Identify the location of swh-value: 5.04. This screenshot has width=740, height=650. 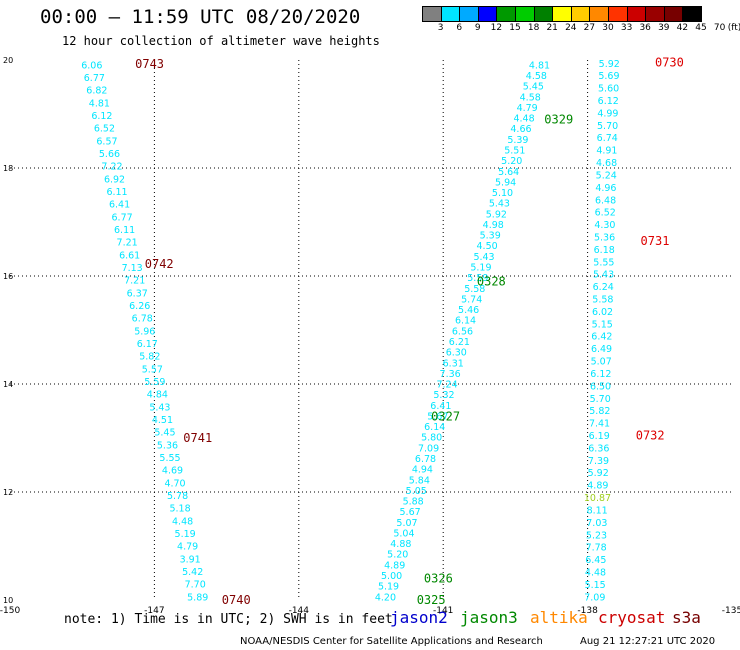
(403, 533).